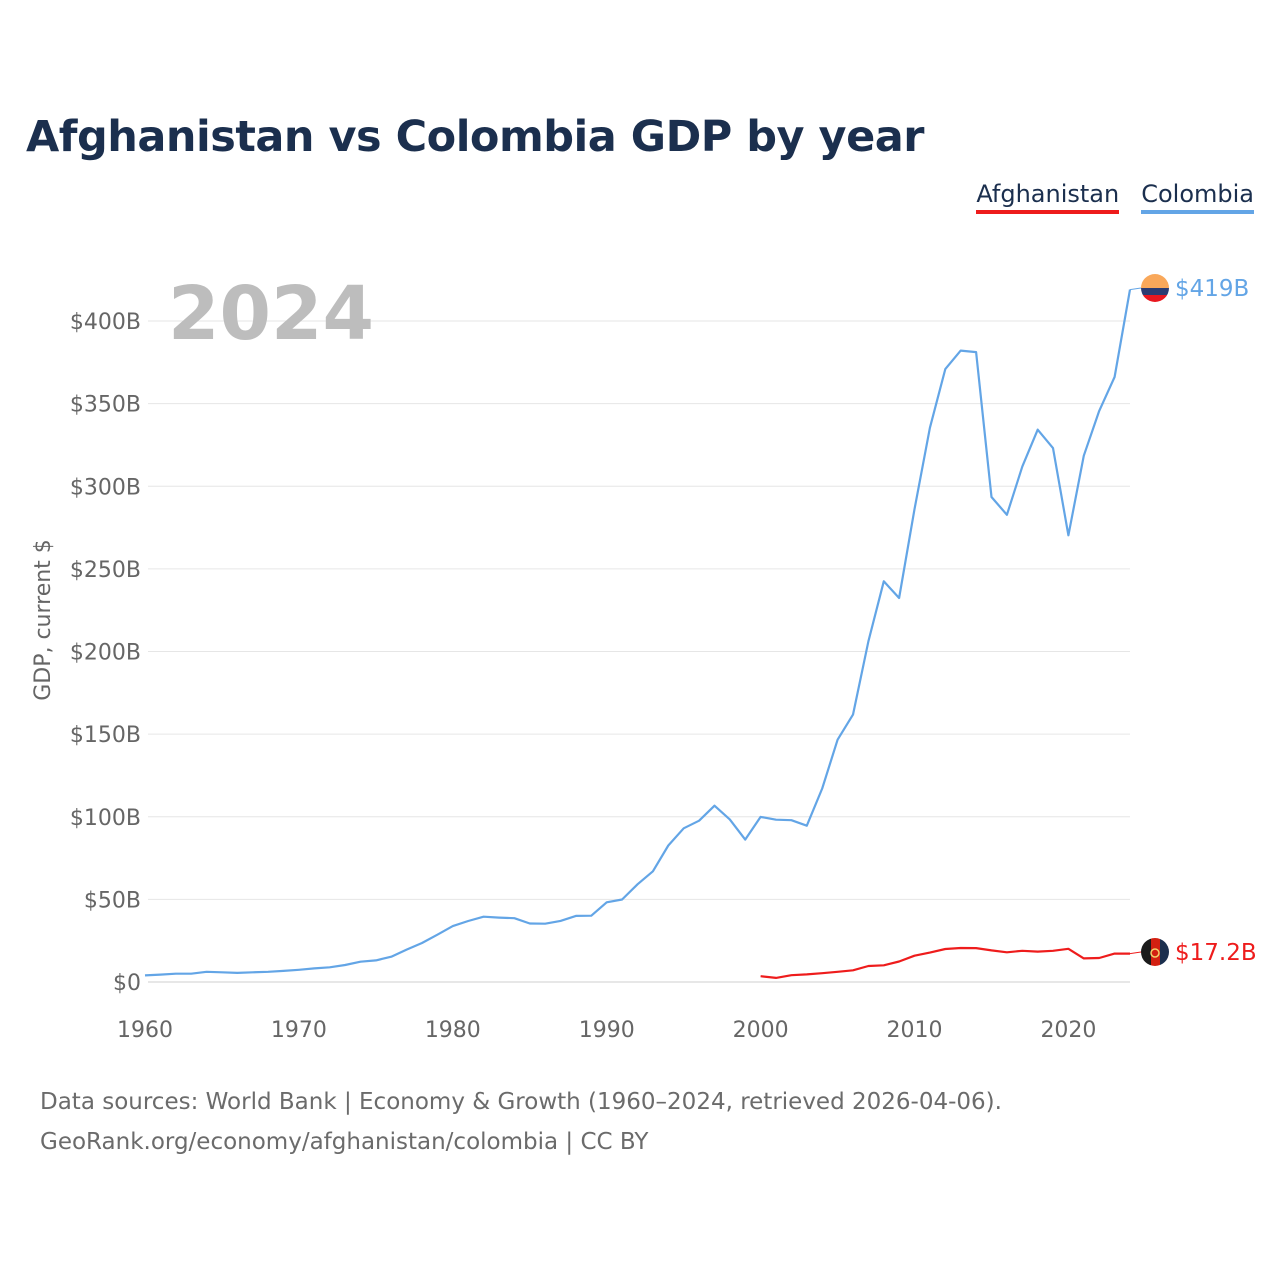 The width and height of the screenshot is (1280, 1280). I want to click on y-tick-label: $350B, so click(105, 405).